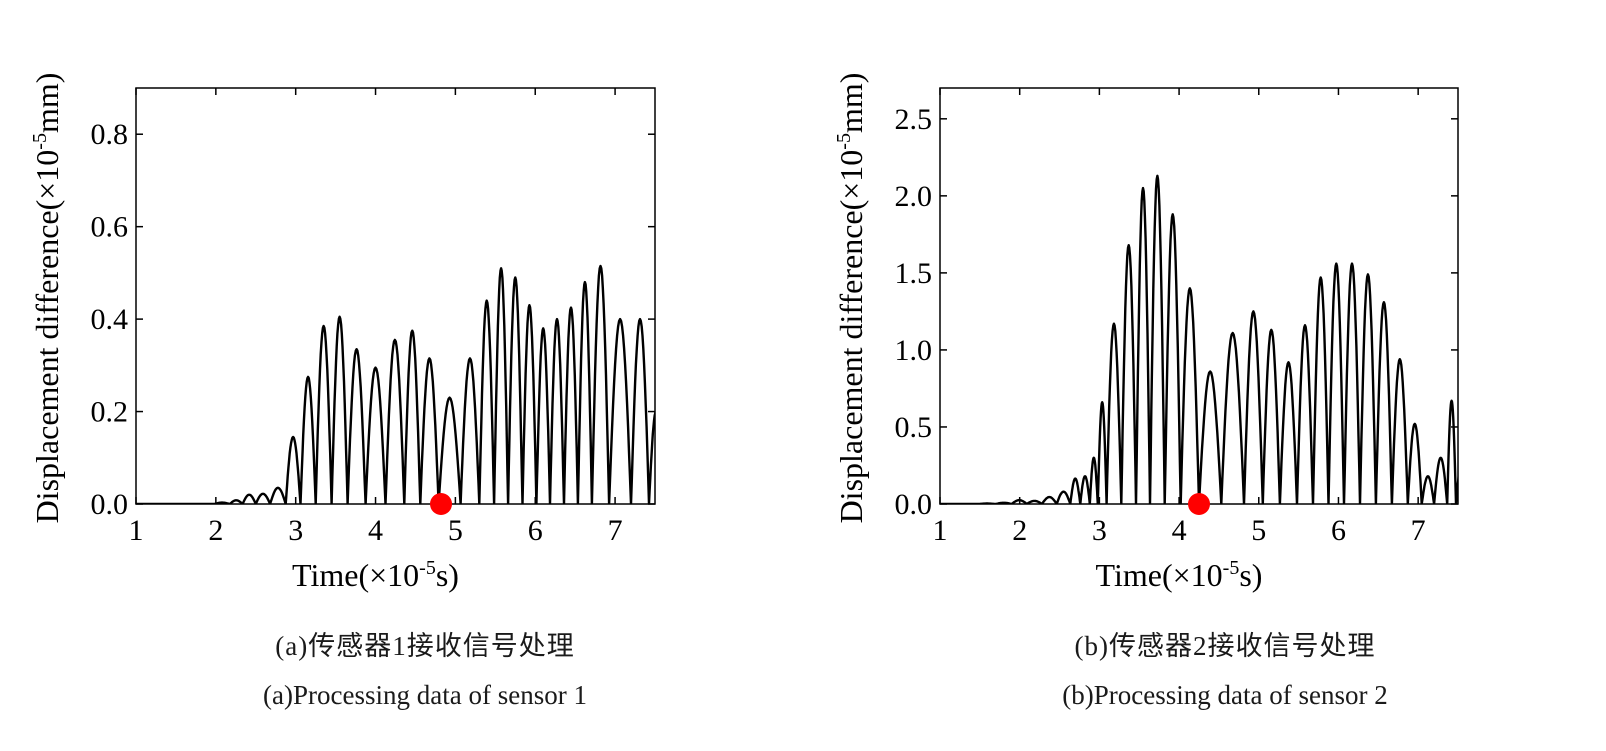 The image size is (1606, 751). I want to click on panel-a-x-tick-label: 7, so click(615, 530).